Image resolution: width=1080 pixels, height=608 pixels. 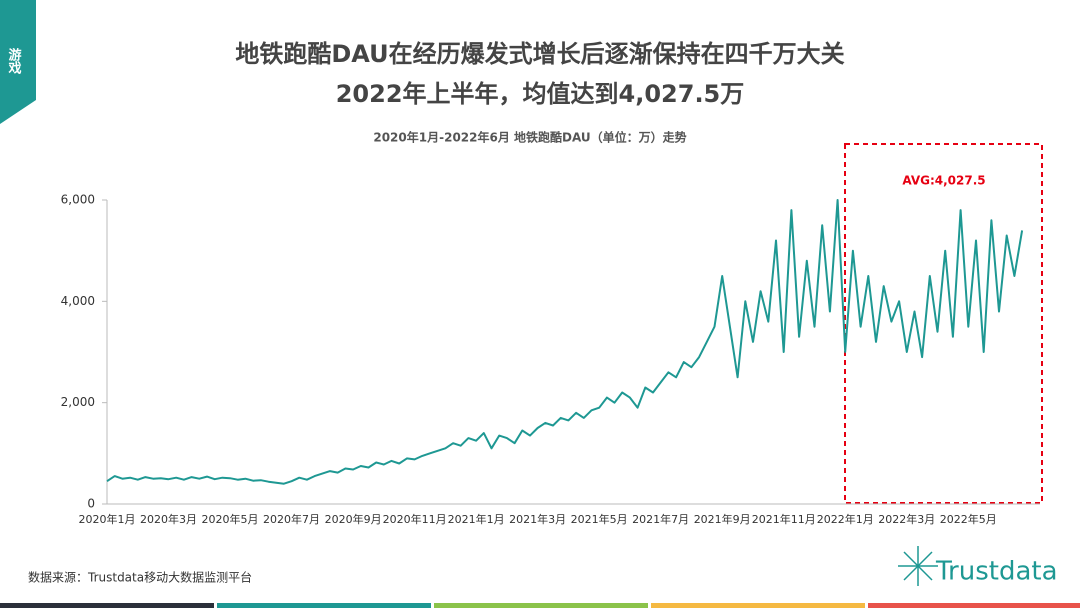 I want to click on y-tick-label: 6,000, so click(x=78, y=200).